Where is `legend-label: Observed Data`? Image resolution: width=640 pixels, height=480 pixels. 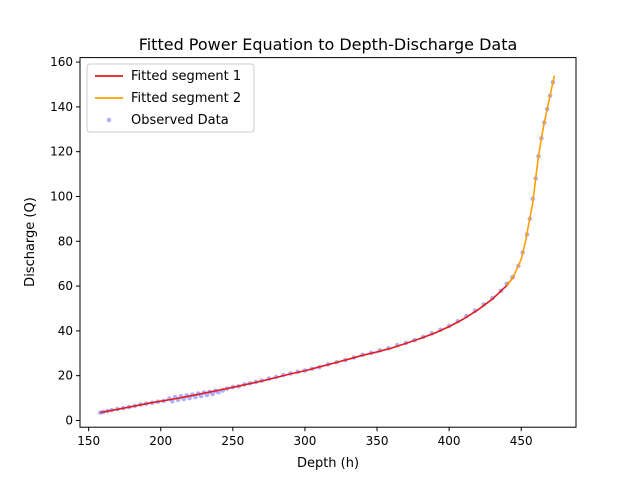 legend-label: Observed Data is located at coordinates (180, 120).